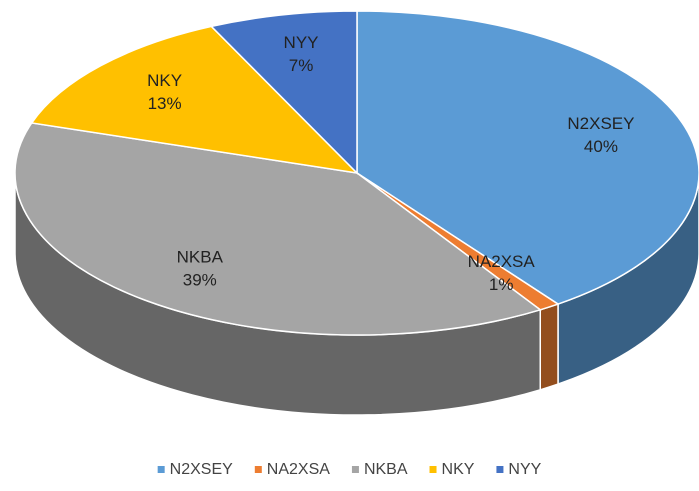 The height and width of the screenshot is (491, 699). I want to click on slice-value: 7%, so click(301, 65).